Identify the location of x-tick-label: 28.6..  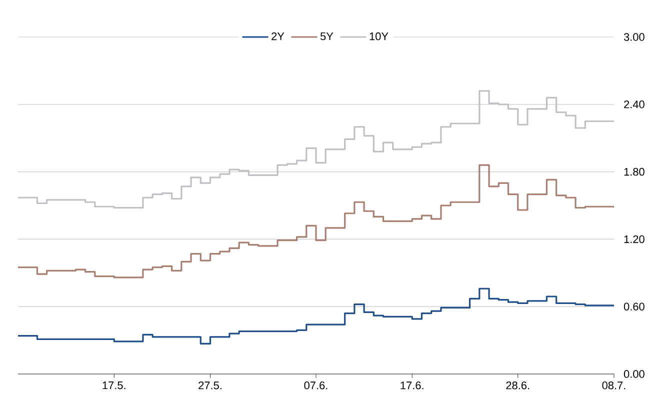
(518, 386).